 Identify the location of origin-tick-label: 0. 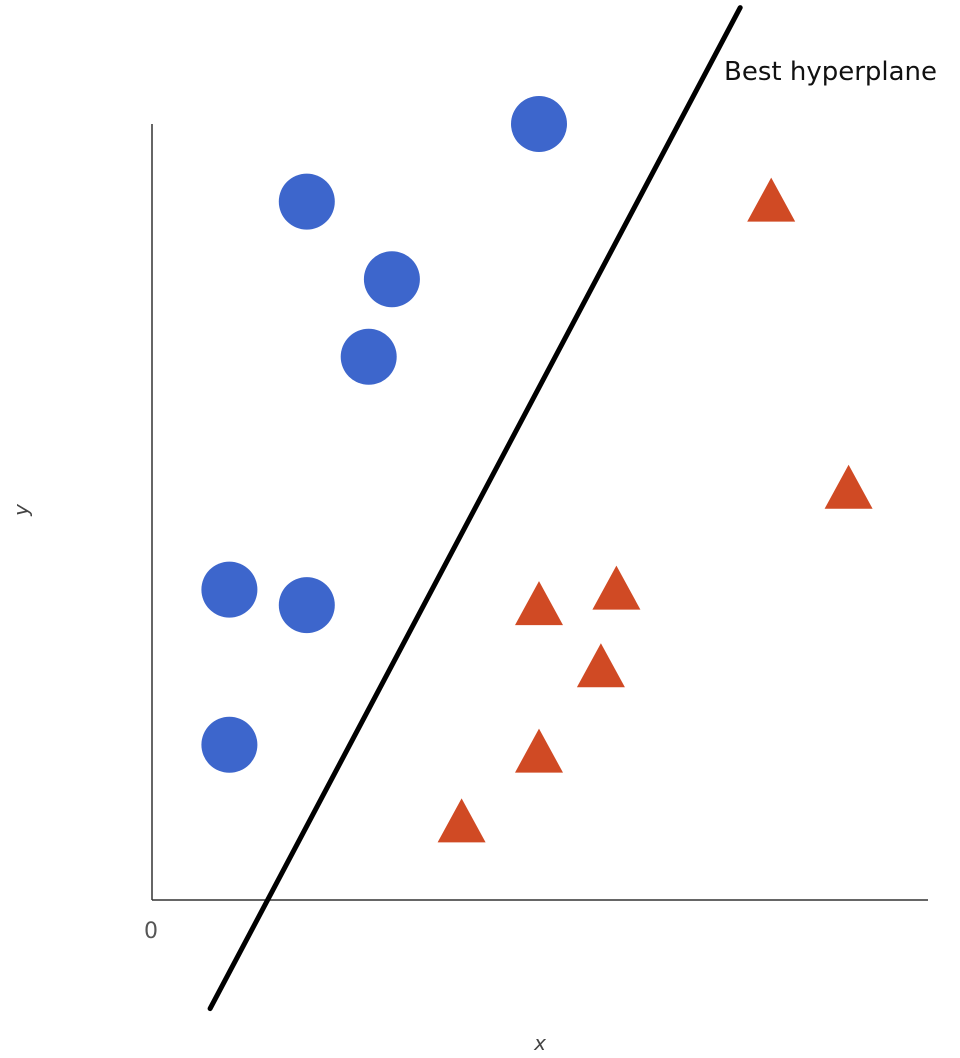
(151, 931).